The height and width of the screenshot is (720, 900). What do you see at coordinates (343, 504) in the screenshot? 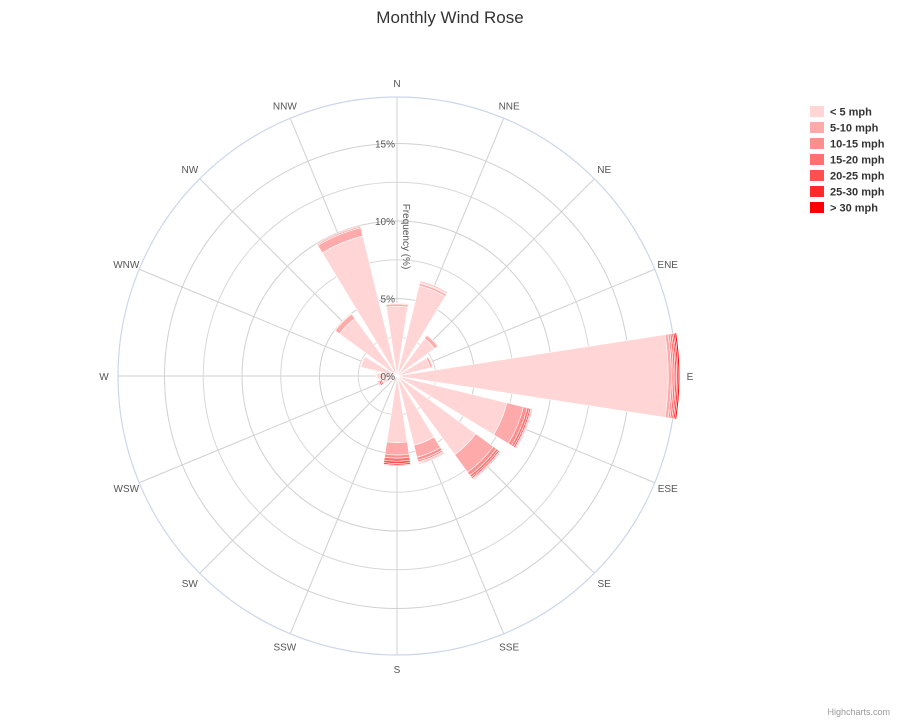
I see `spoke-ssw` at bounding box center [343, 504].